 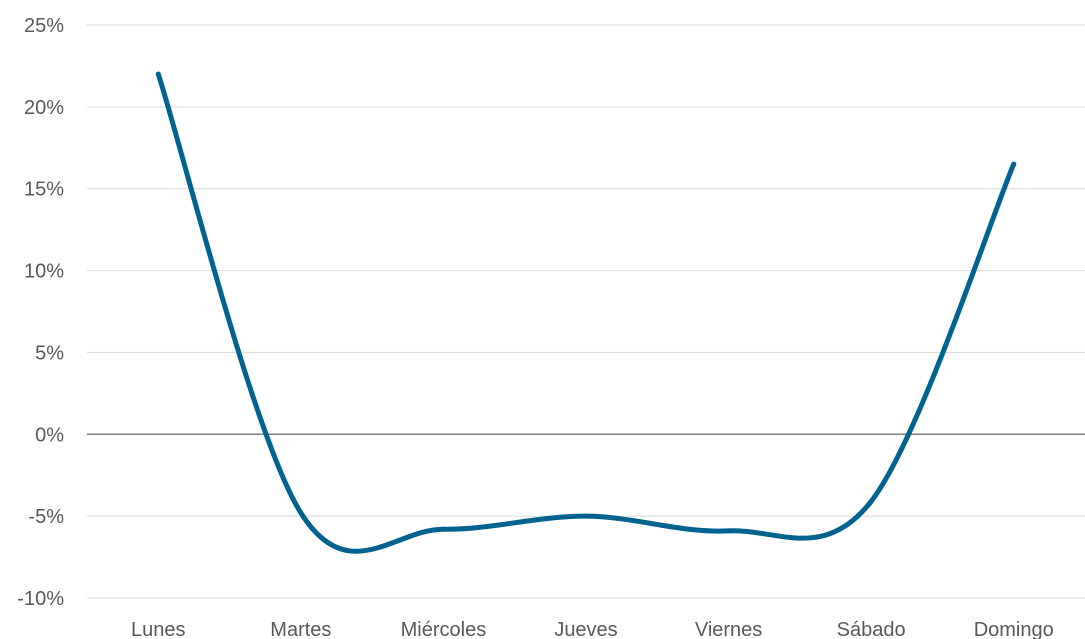 I want to click on y-tick-label: 0%, so click(x=49, y=435).